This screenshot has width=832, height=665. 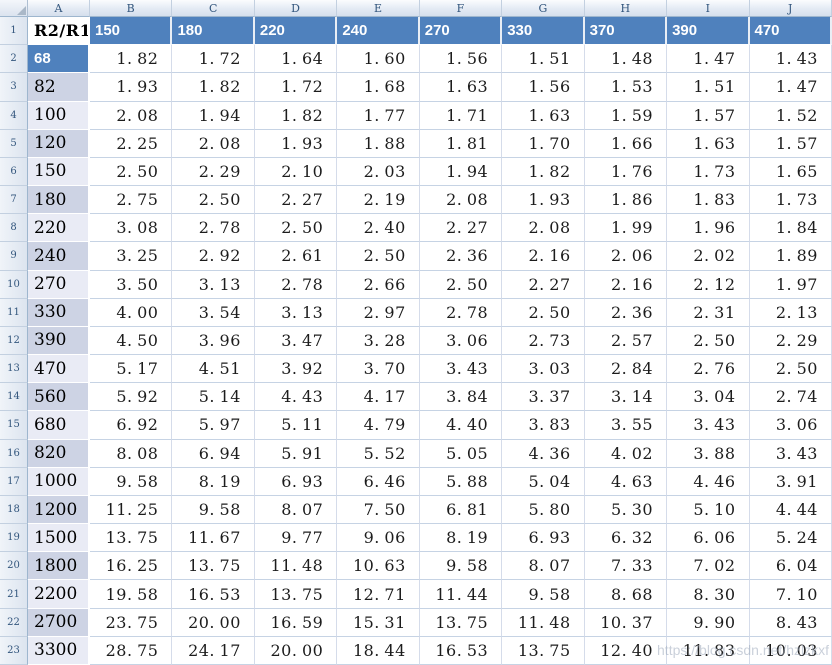 What do you see at coordinates (296, 59) in the screenshot?
I see `cell-D2: 1. 64` at bounding box center [296, 59].